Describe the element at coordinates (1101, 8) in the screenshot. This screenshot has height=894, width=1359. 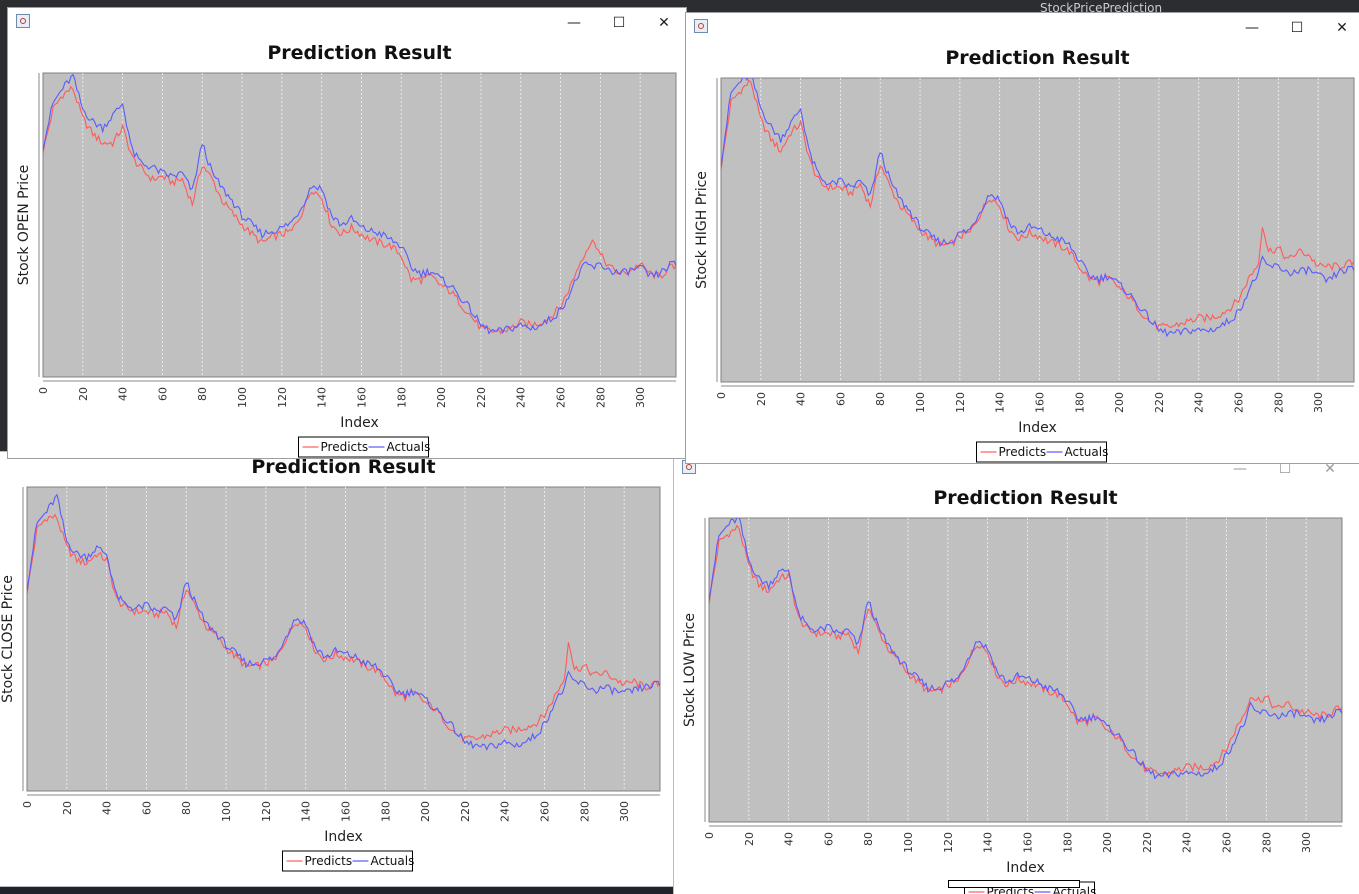
I see `ide-project-label: StockPricePrediction` at that location.